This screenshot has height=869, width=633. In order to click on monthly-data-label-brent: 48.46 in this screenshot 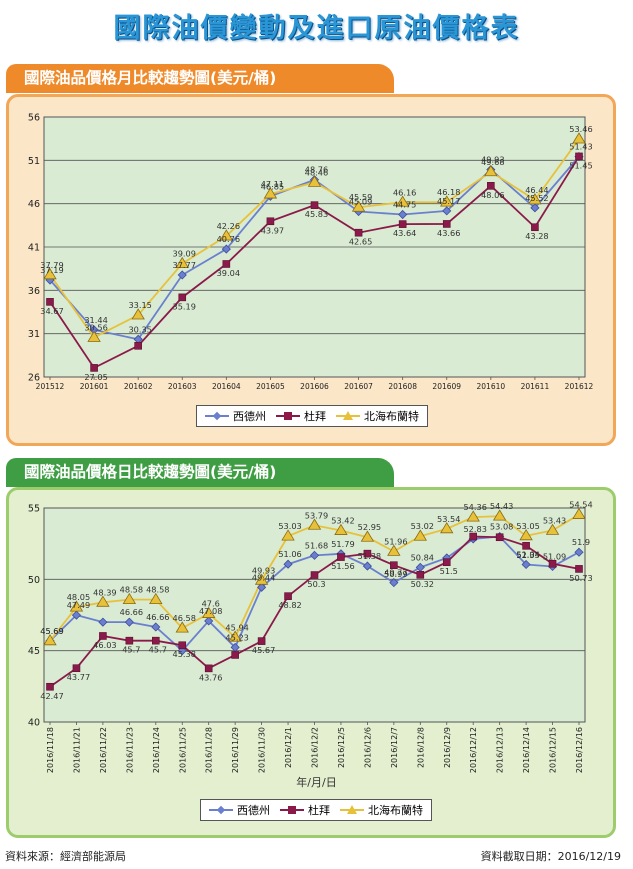, I will do `click(316, 172)`.